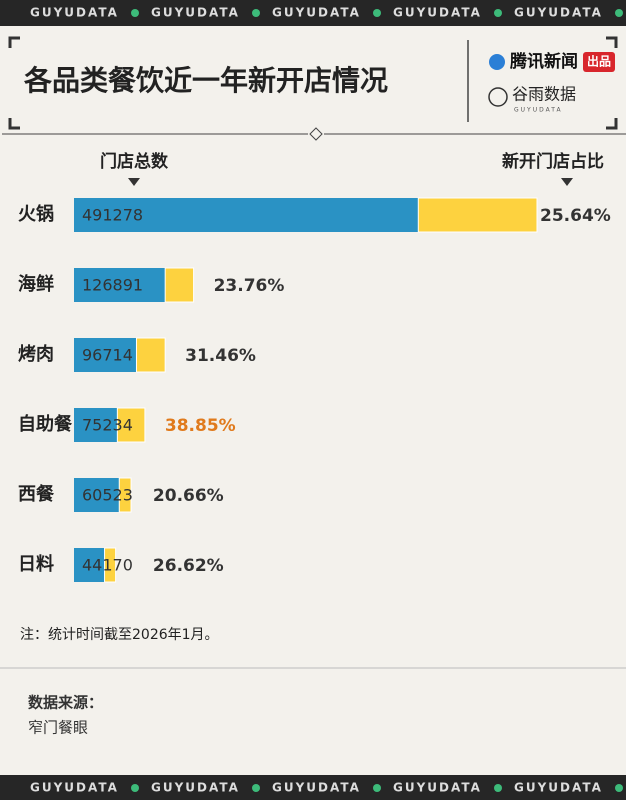  Describe the element at coordinates (119, 635) in the screenshot. I see `footnote: 注：统计时间截至2026年1月。` at that location.